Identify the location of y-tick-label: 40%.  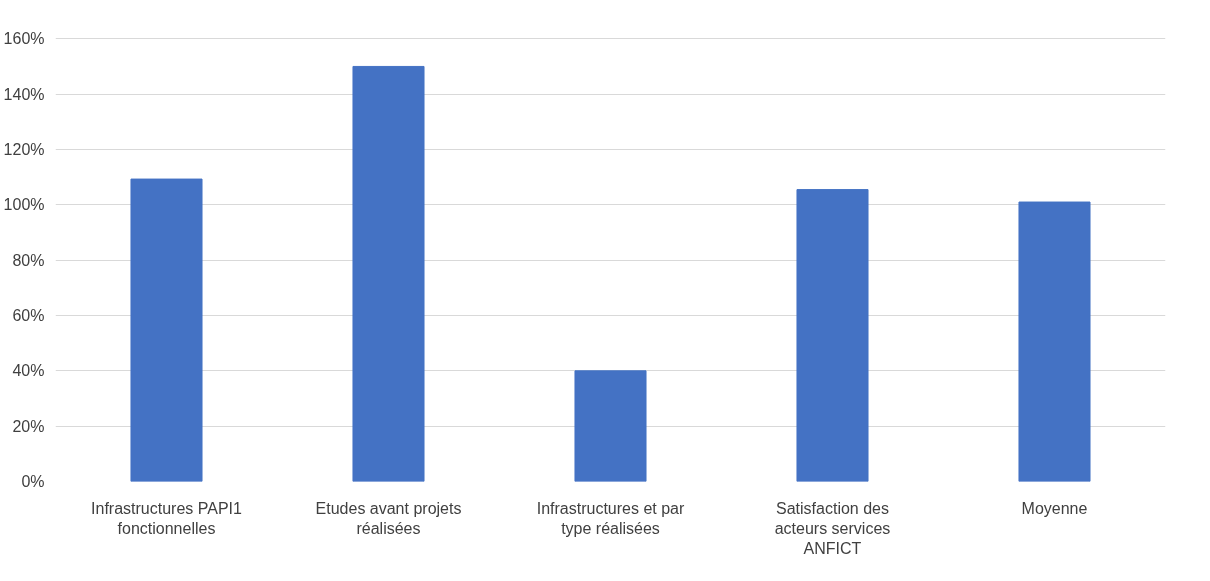
(28, 371).